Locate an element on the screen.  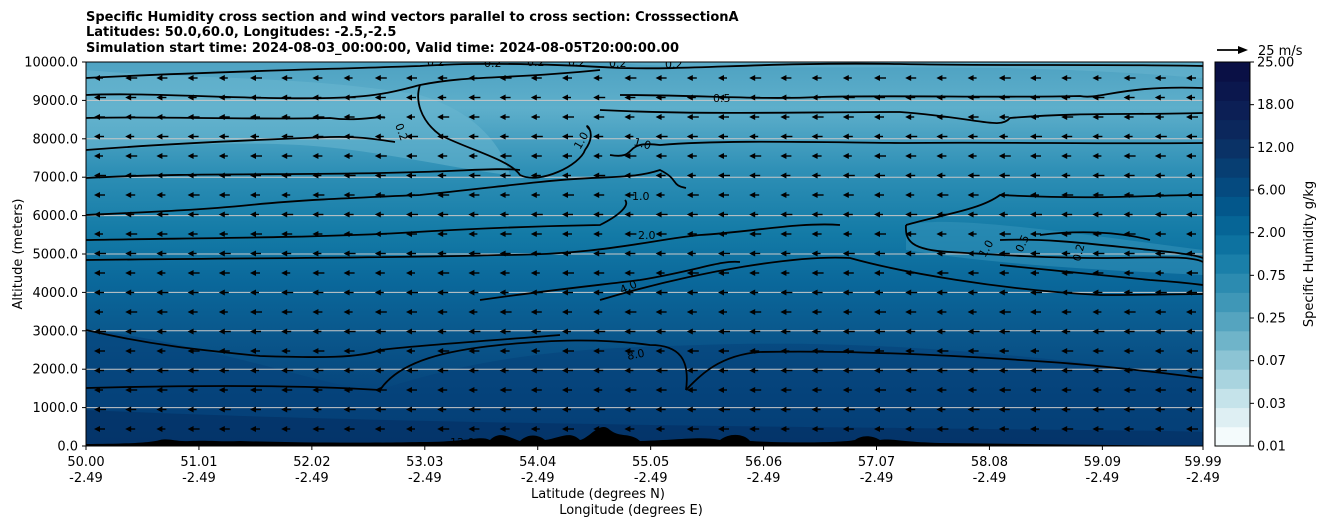
contour-label: 1.0 is located at coordinates (642, 143).